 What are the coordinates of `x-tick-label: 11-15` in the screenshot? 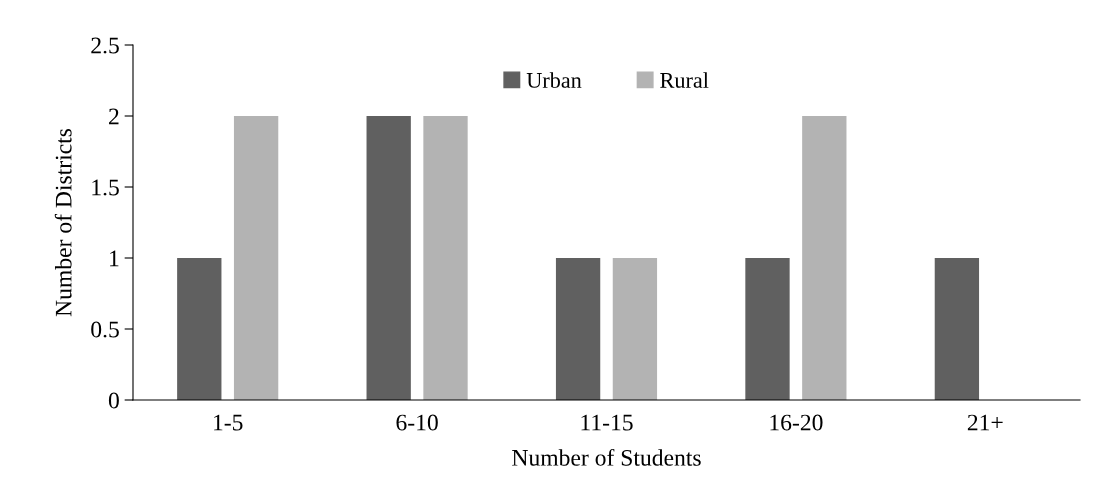 It's located at (607, 422).